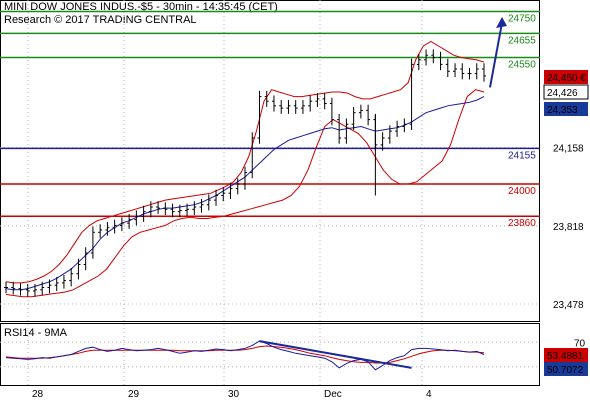 This screenshot has width=590, height=400. What do you see at coordinates (522, 223) in the screenshot?
I see `level-label-support: 23860` at bounding box center [522, 223].